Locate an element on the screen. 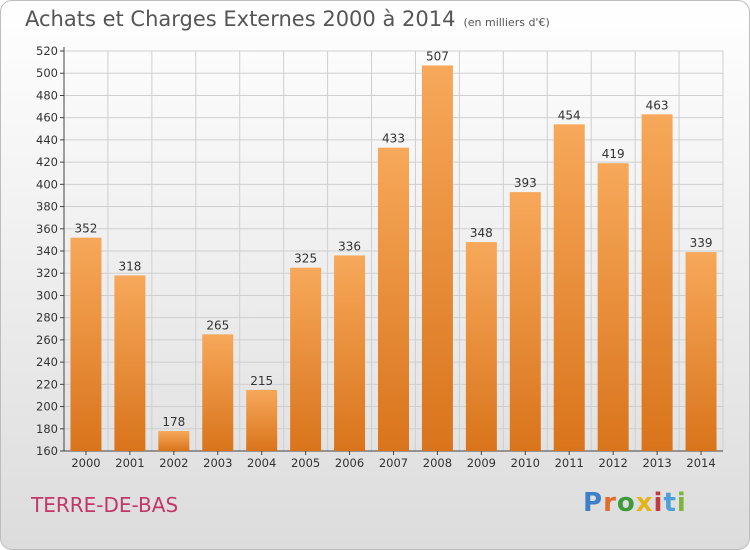  x-tick-label: 2010 is located at coordinates (525, 463).